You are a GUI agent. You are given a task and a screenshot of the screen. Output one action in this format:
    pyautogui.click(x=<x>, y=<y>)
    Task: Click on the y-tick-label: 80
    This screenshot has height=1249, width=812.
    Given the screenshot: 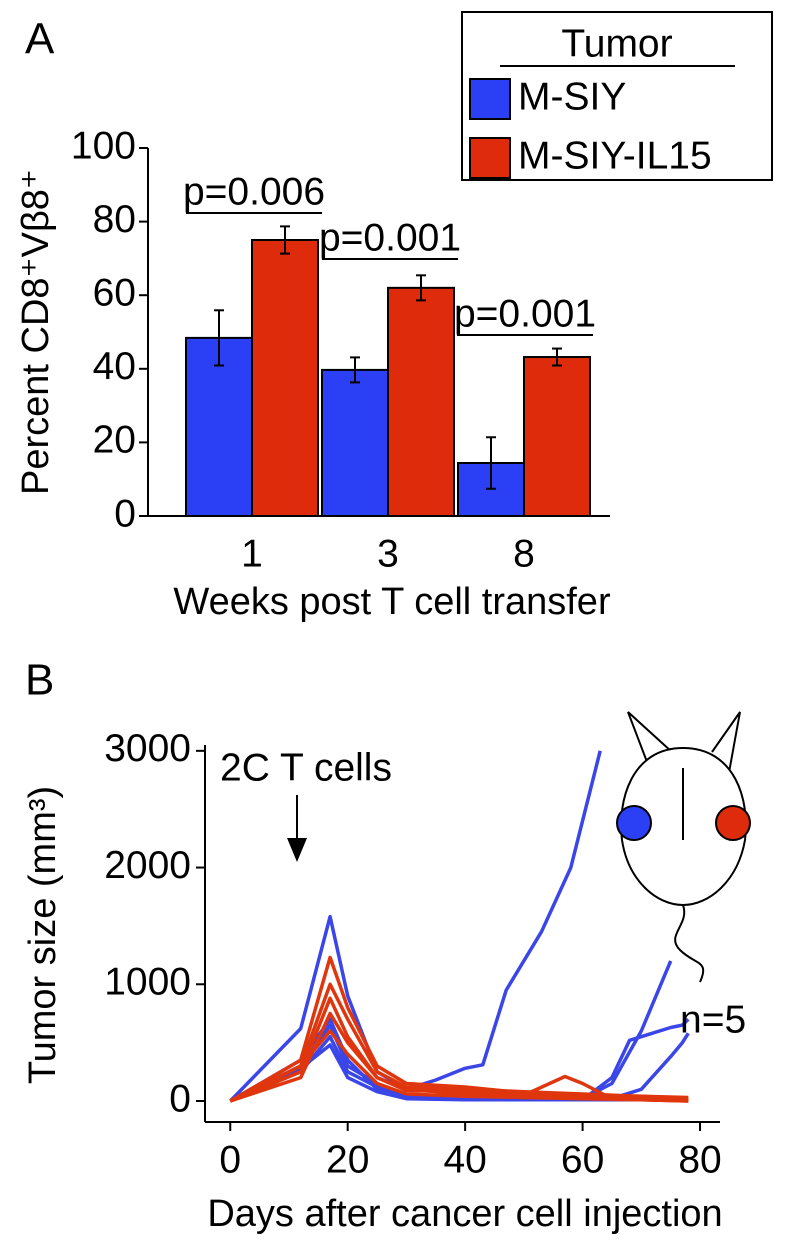 What is the action you would take?
    pyautogui.click(x=114, y=219)
    